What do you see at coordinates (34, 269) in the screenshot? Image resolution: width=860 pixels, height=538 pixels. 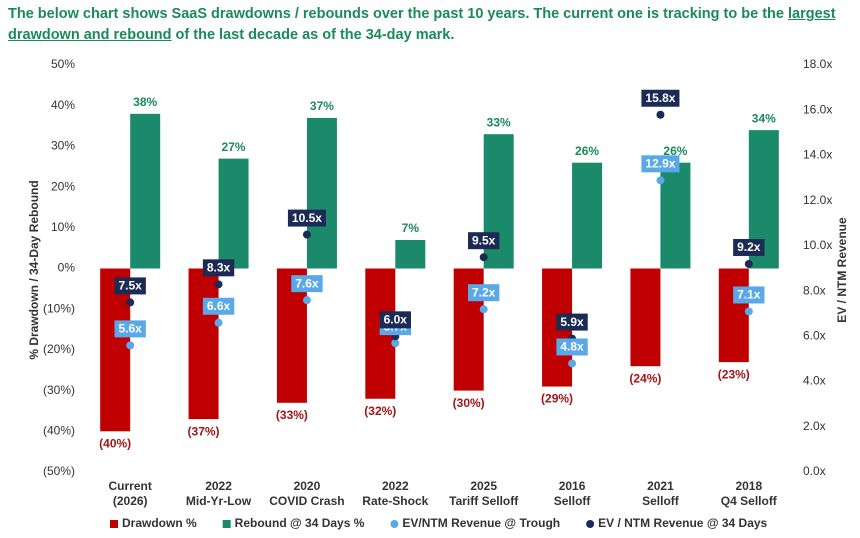 I see `y-axis-title: % Drawdown / 34-Day Rebound` at bounding box center [34, 269].